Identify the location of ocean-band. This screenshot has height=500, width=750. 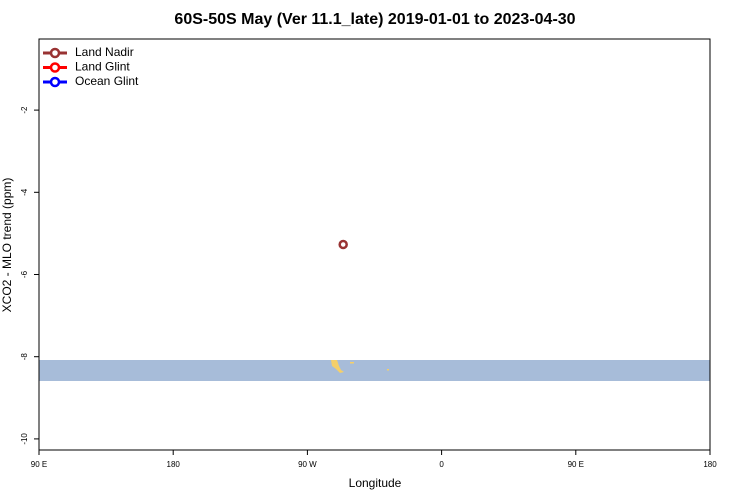
(374, 370).